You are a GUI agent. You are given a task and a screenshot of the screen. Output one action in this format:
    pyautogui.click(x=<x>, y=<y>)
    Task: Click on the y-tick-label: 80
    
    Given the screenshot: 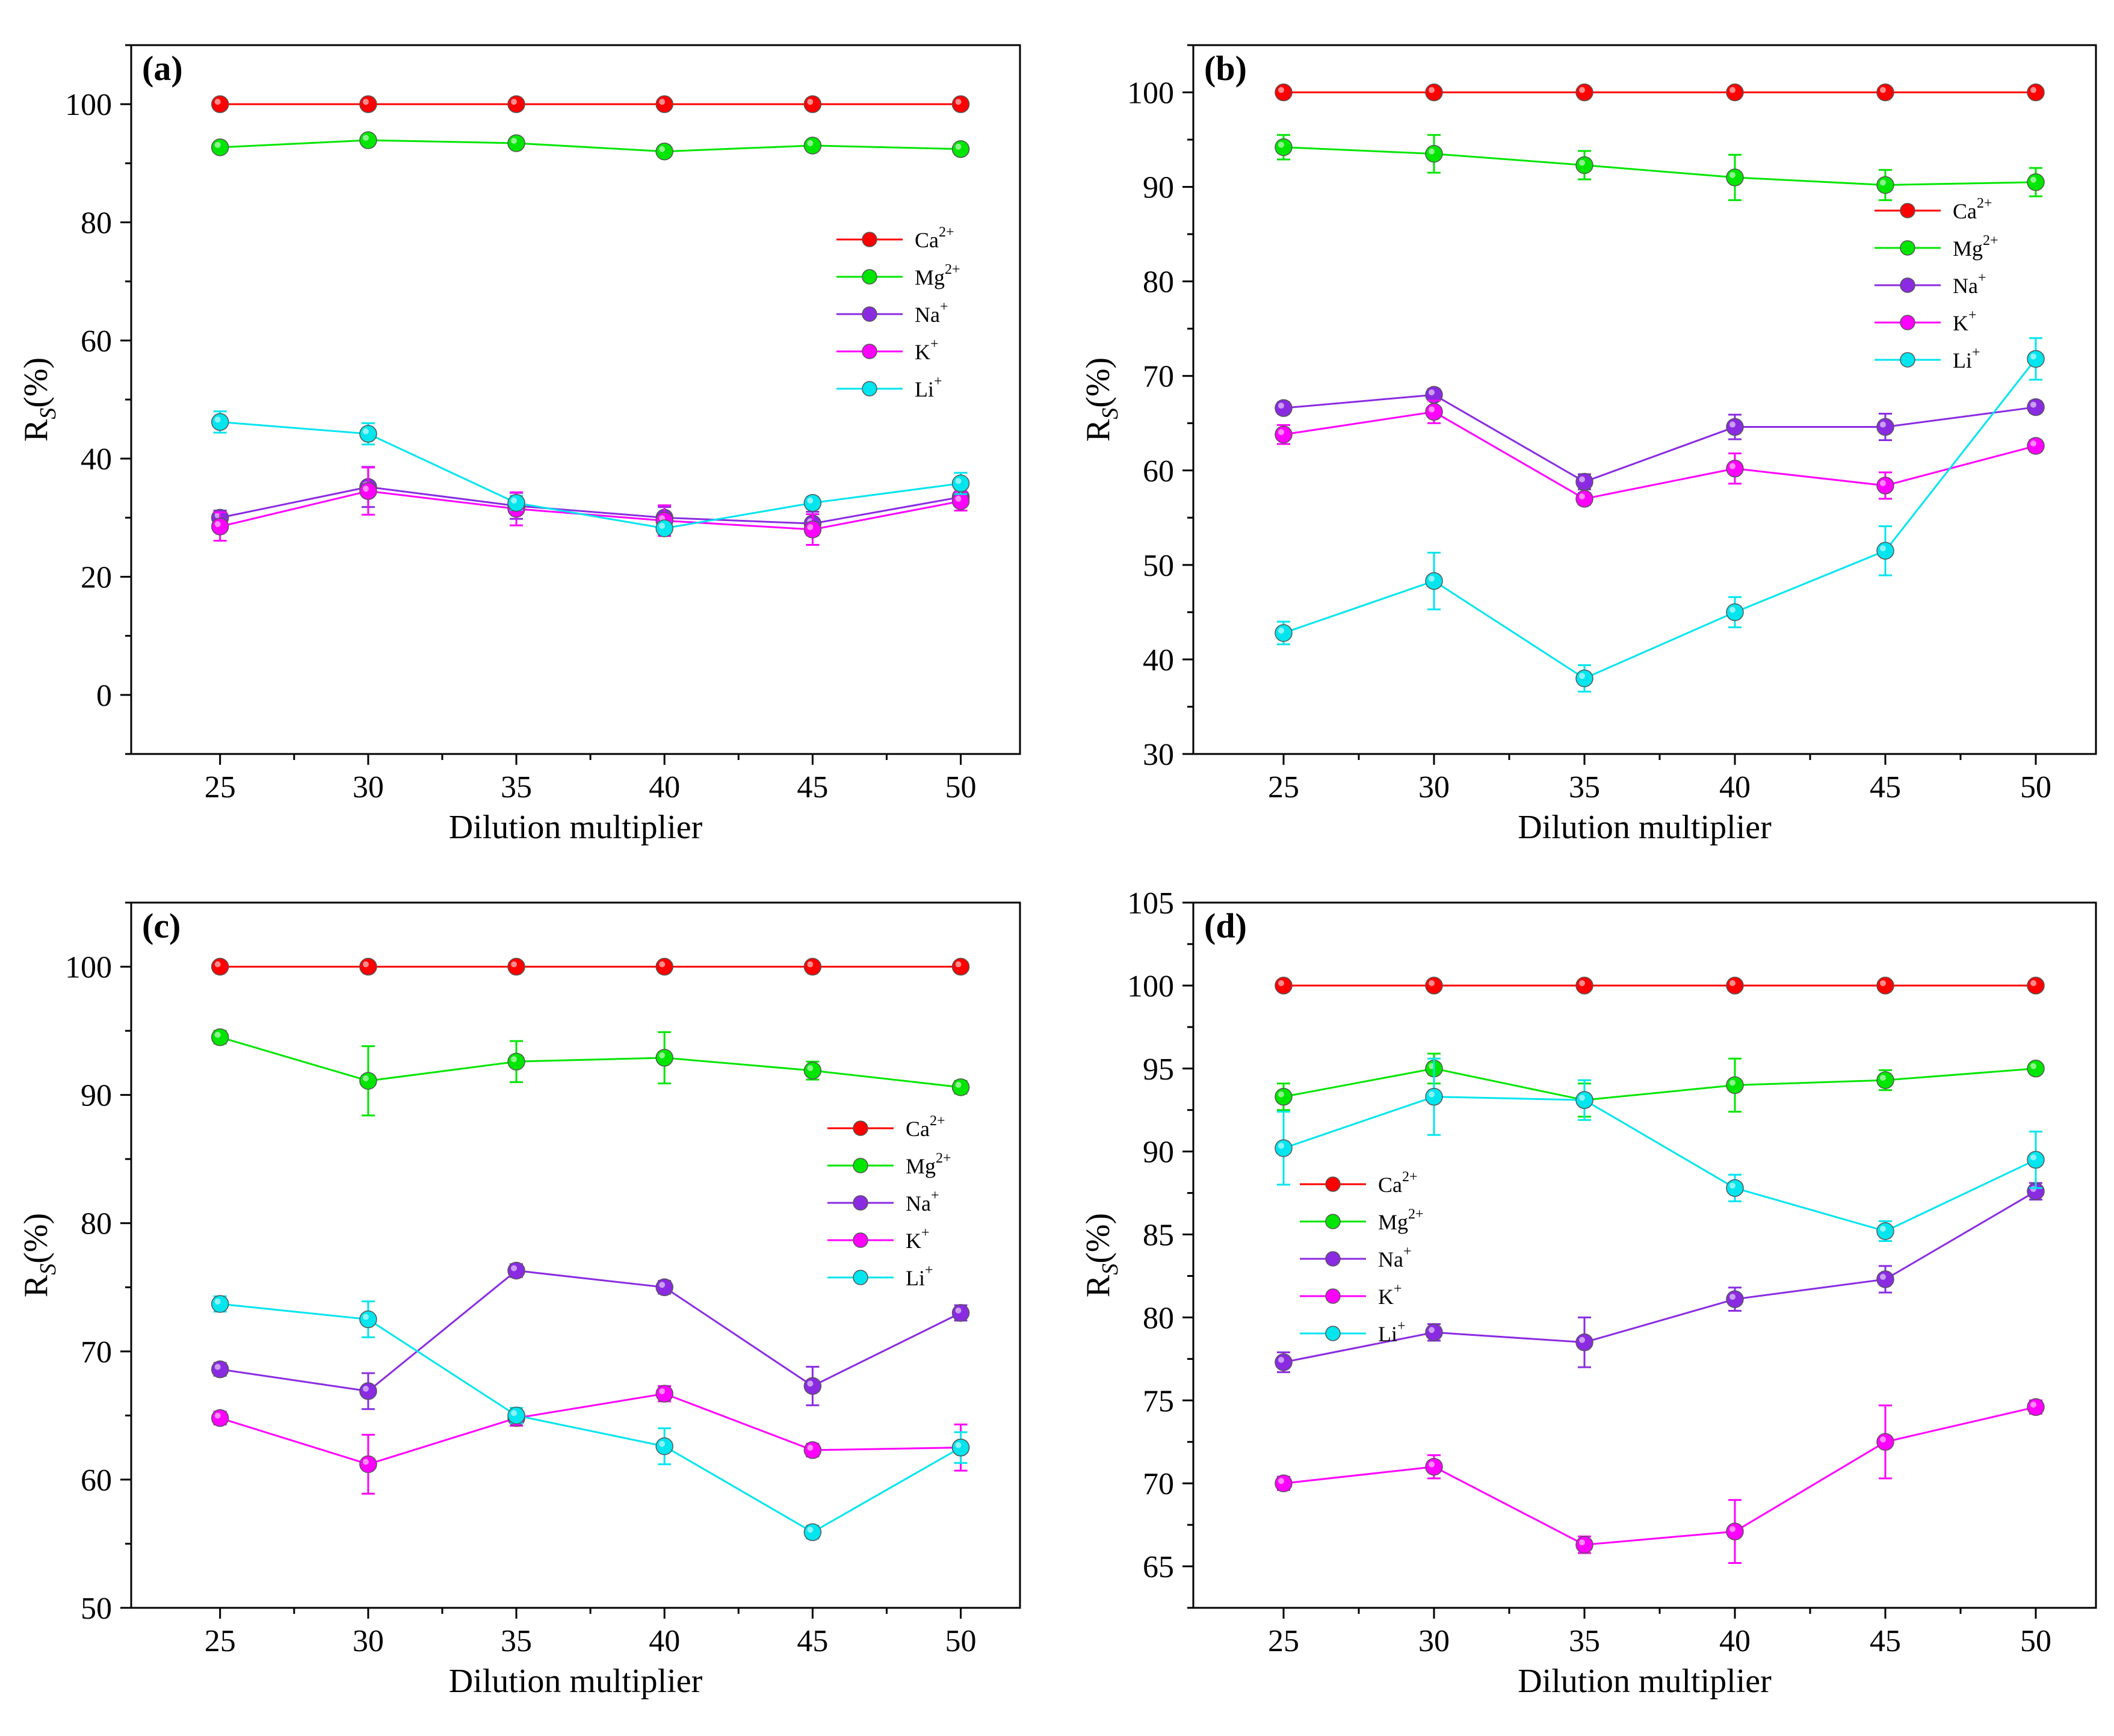 What is the action you would take?
    pyautogui.click(x=96, y=223)
    